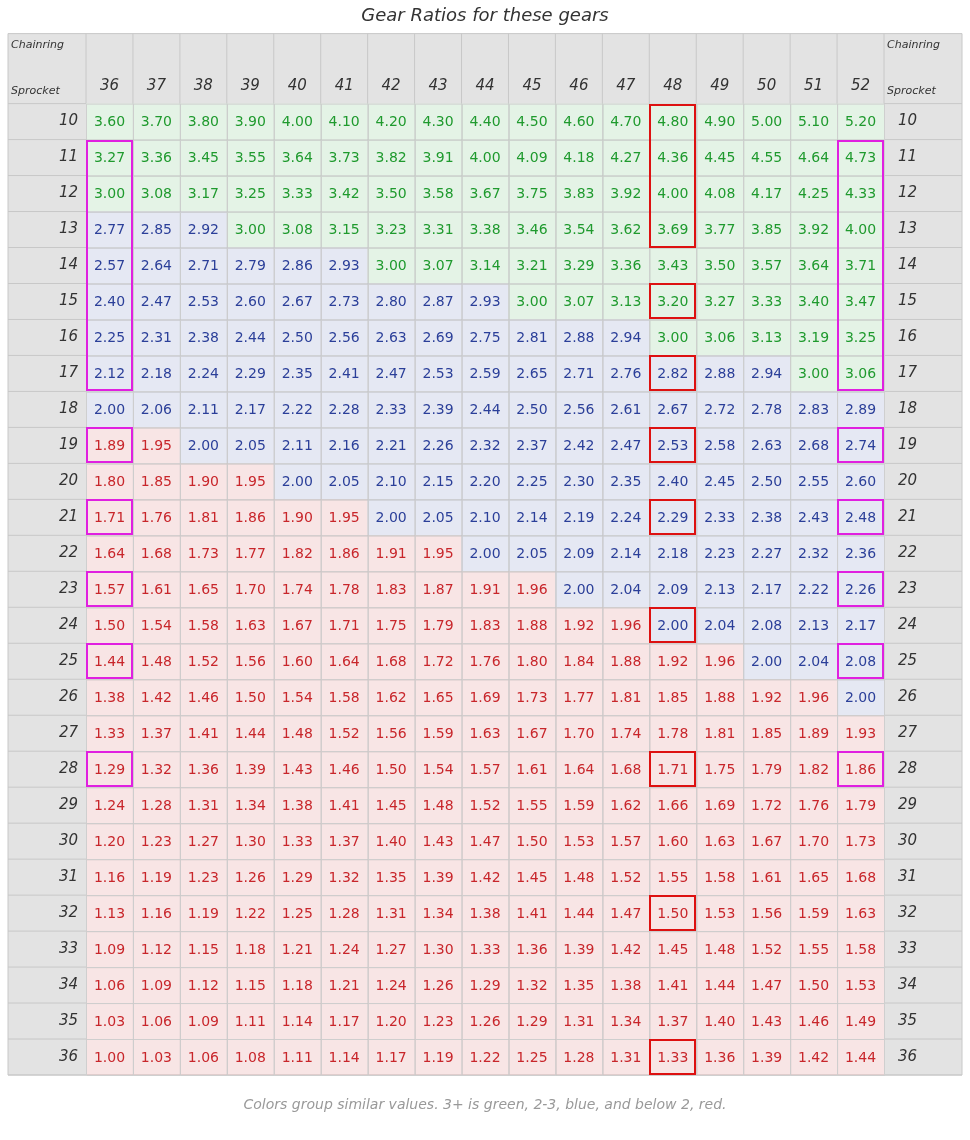 Image resolution: width=970 pixels, height=1140 pixels. Describe the element at coordinates (297, 984) in the screenshot. I see `data-label: 1.18` at that location.